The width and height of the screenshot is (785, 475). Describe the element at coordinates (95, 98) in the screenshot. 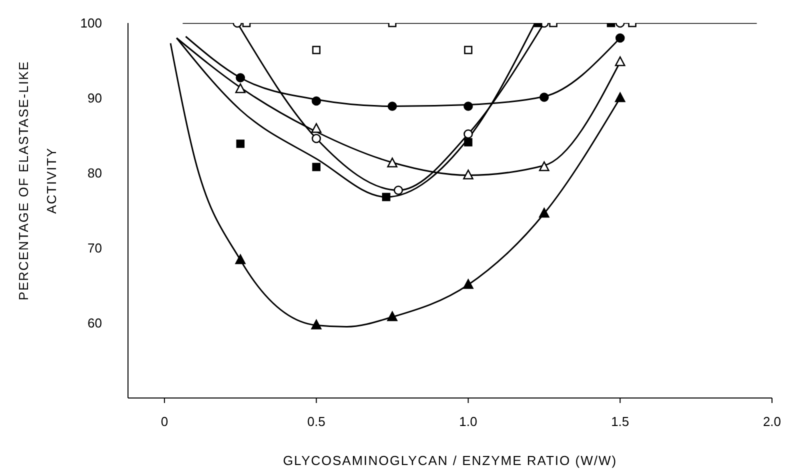

I see `y-tick-label: 90` at that location.